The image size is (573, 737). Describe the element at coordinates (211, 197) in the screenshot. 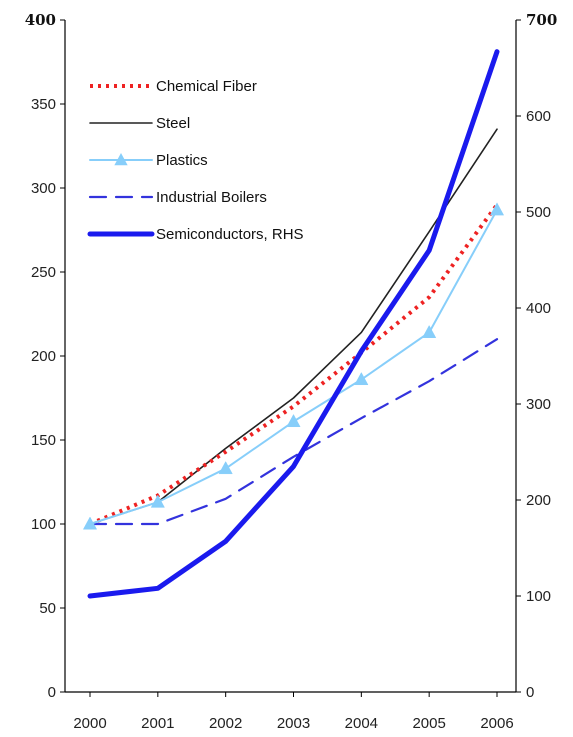

I see `legend-label-industrial-boilers: Industrial Boilers` at that location.